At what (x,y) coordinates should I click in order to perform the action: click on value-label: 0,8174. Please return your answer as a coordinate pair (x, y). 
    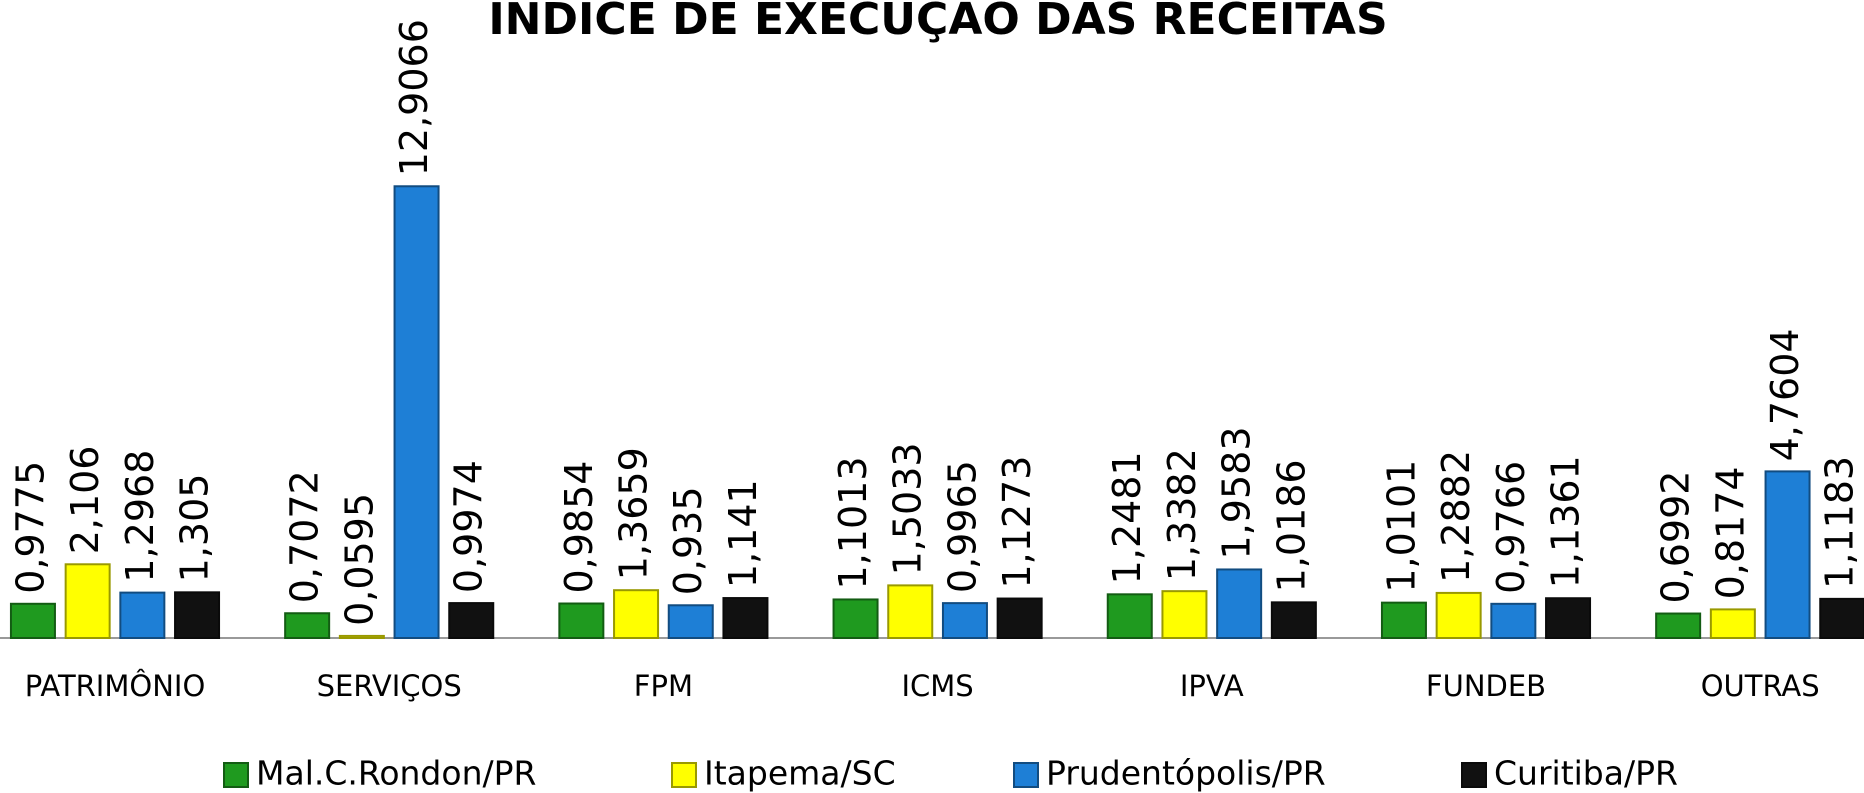
    Looking at the image, I should click on (1730, 532).